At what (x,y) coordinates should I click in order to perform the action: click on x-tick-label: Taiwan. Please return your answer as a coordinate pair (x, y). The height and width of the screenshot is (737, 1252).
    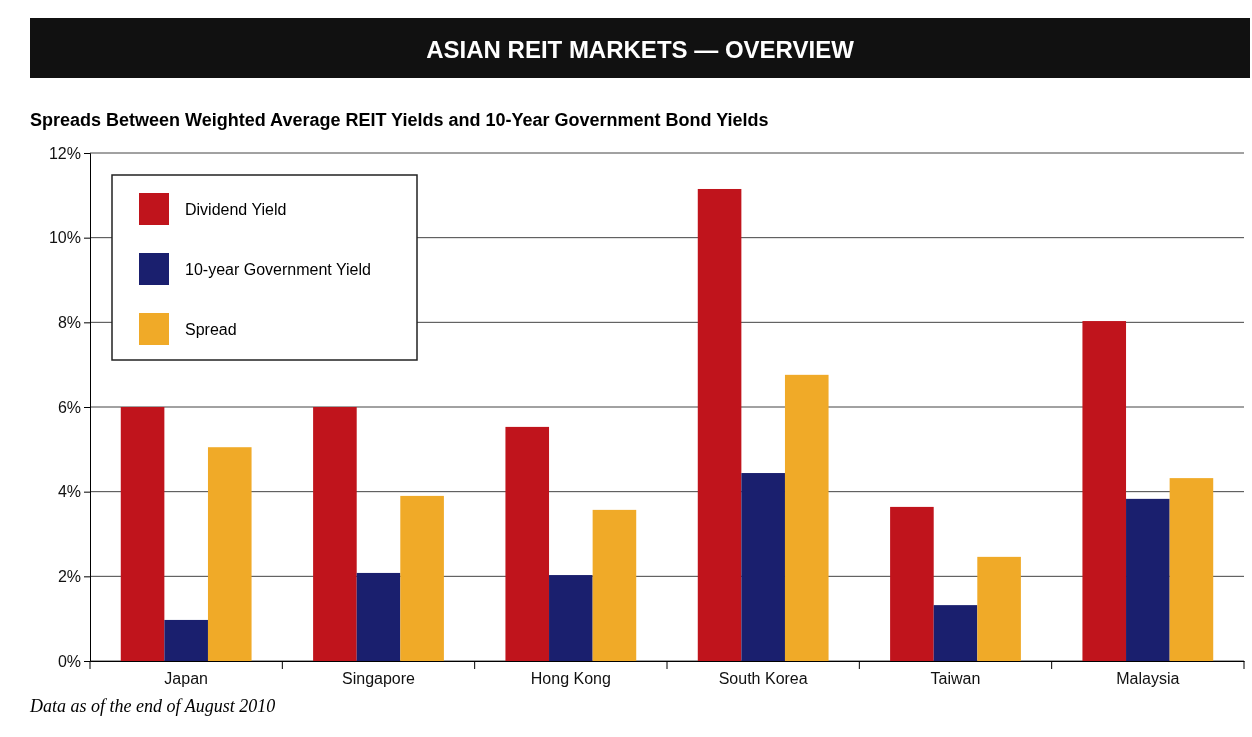
    Looking at the image, I should click on (955, 679).